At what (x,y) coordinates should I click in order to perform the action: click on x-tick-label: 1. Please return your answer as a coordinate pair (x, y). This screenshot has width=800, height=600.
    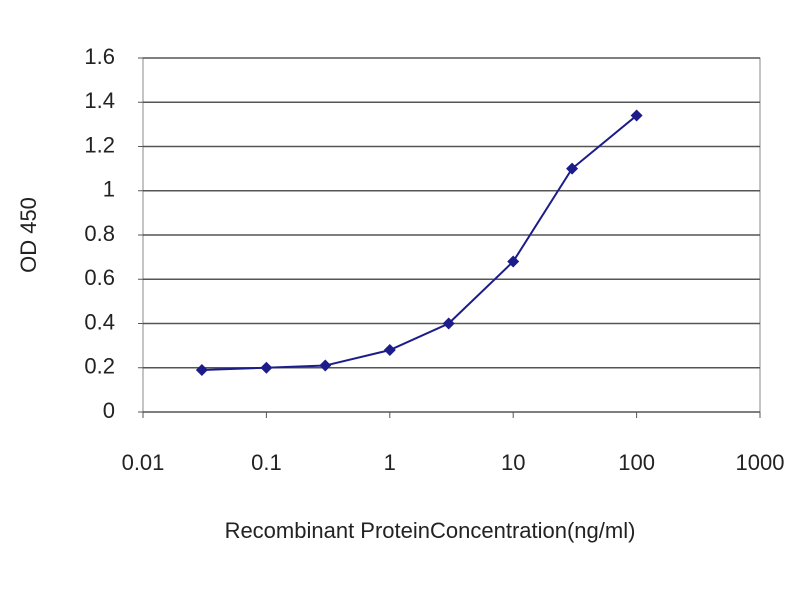
    Looking at the image, I should click on (390, 462).